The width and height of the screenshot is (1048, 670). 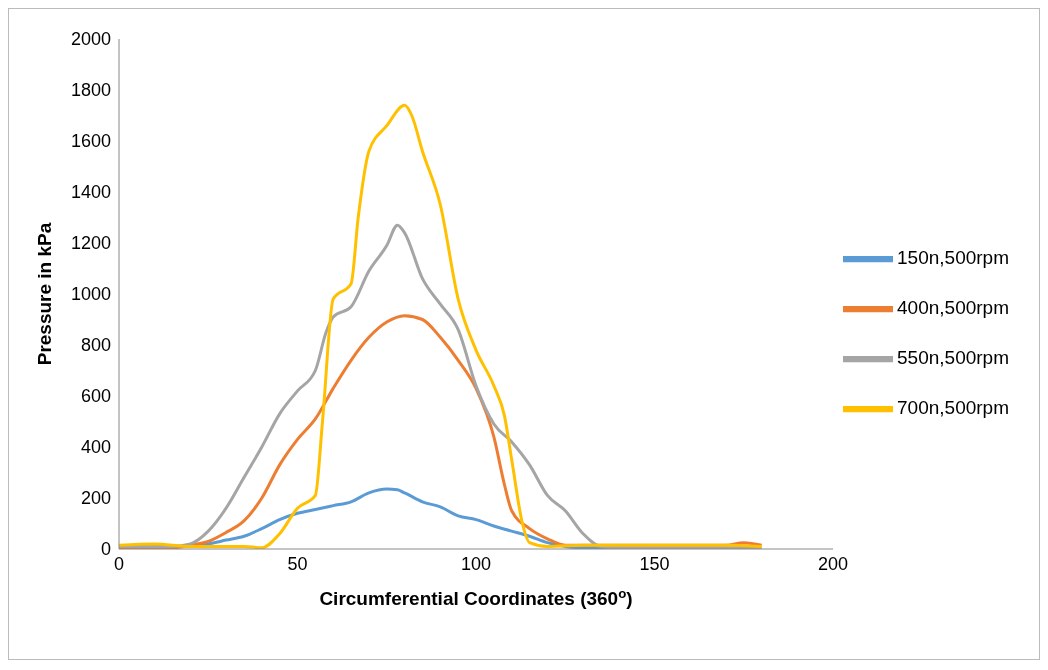 What do you see at coordinates (90, 39) in the screenshot?
I see `y-tick-label: 2000` at bounding box center [90, 39].